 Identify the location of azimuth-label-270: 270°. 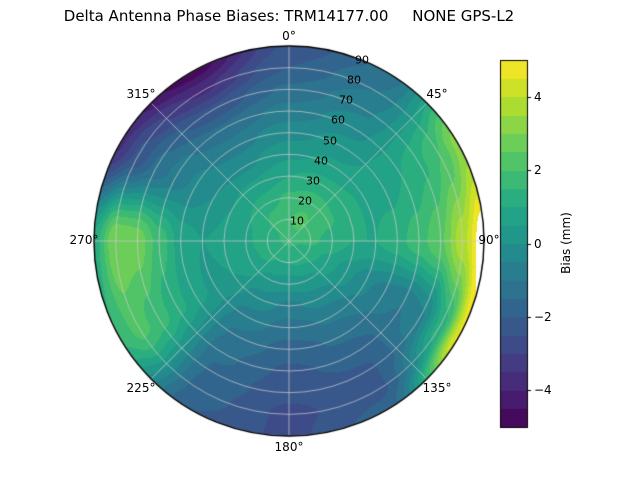
(84, 240).